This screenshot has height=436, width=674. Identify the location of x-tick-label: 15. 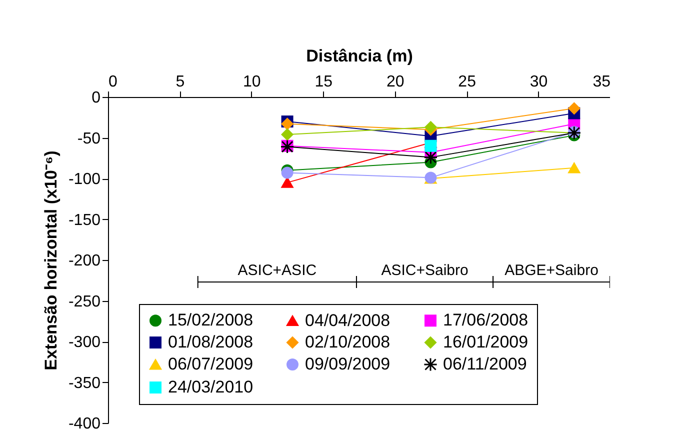
(323, 82).